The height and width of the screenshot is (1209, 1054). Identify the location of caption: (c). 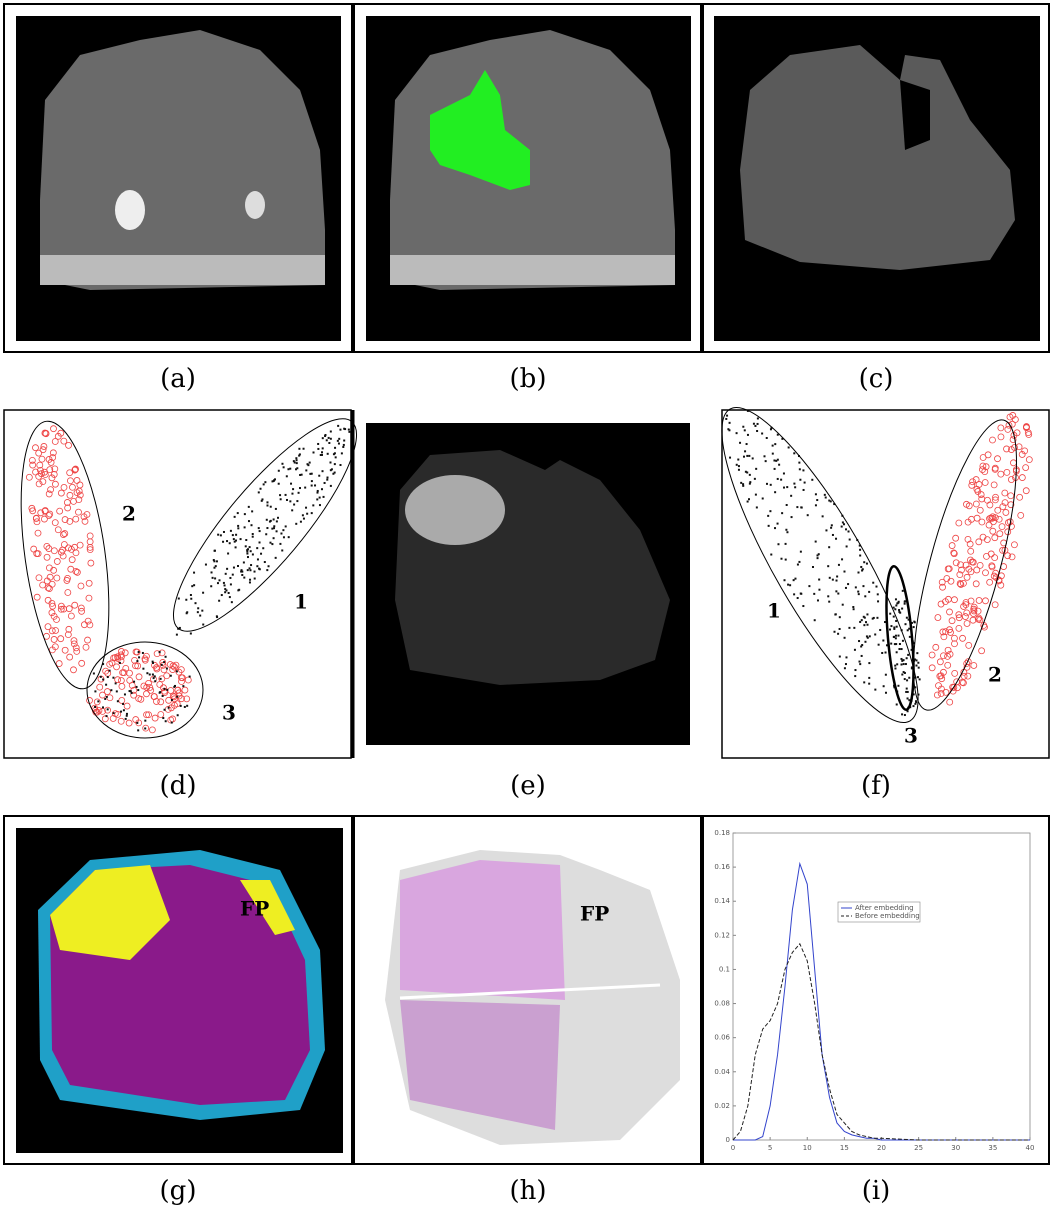
(876, 379).